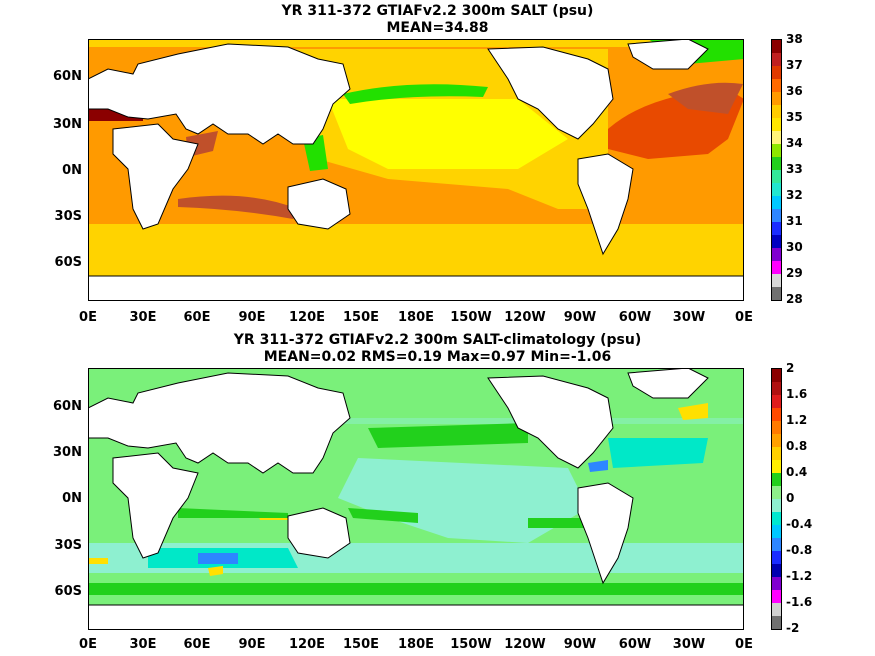 This screenshot has height=656, width=875. I want to click on p2-xlabel: 150W, so click(471, 644).